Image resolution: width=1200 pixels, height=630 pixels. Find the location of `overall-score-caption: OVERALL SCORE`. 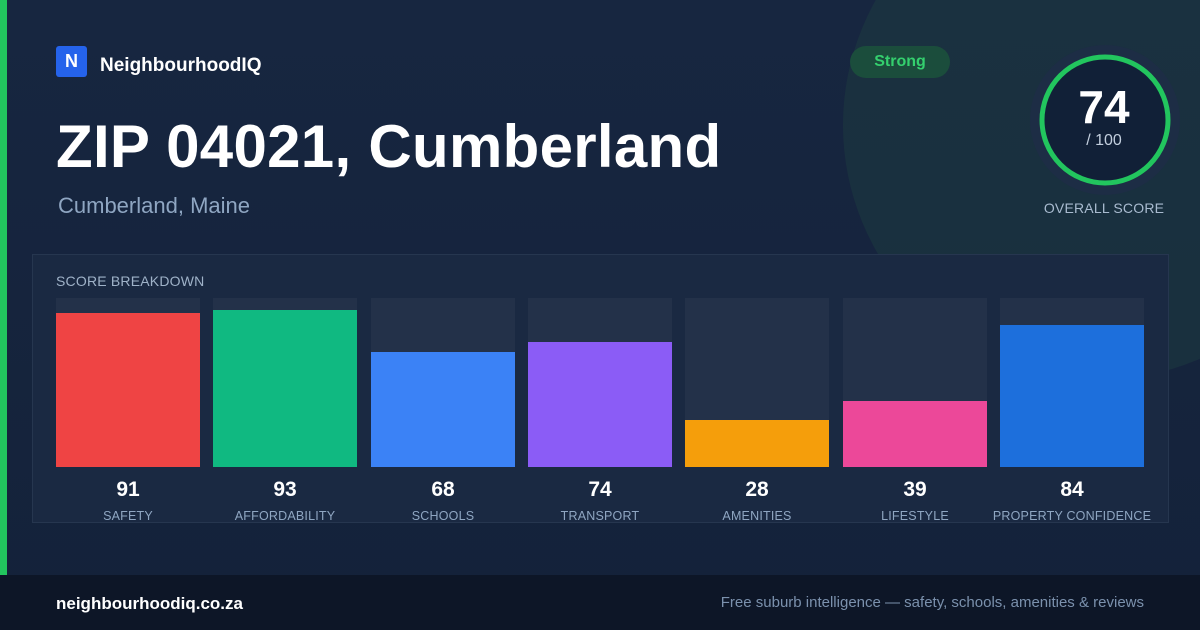

overall-score-caption: OVERALL SCORE is located at coordinates (1104, 208).